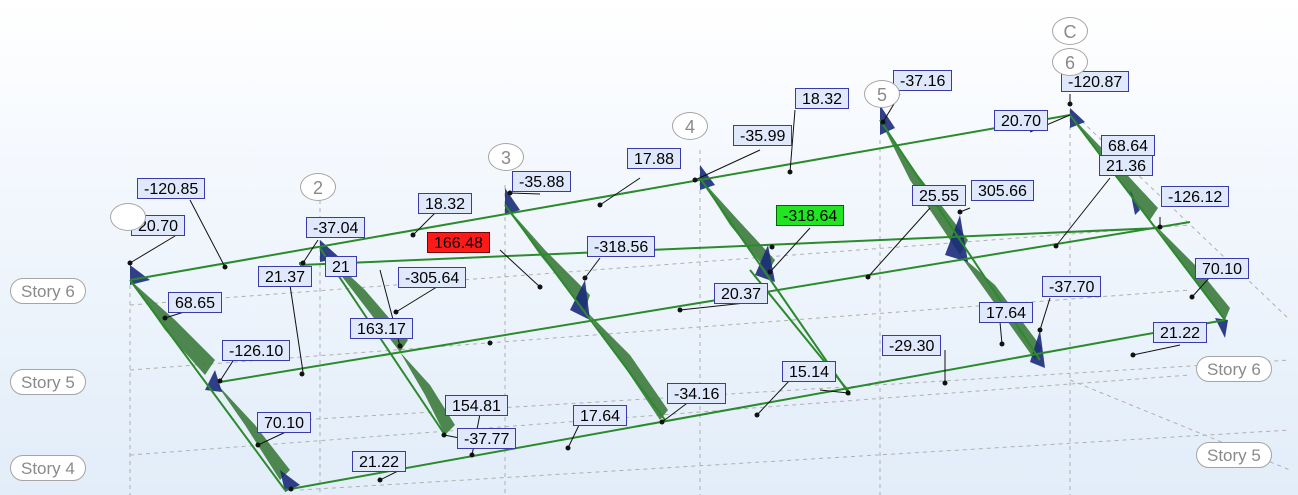  What do you see at coordinates (171, 188) in the screenshot?
I see `moment-value-label: -120.85` at bounding box center [171, 188].